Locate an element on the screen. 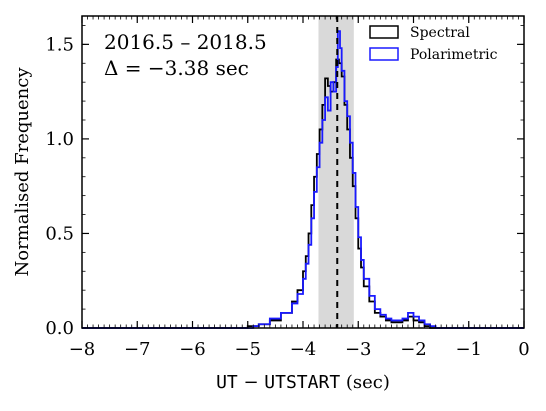  date-range-annotation: 2016.5 – 2018.5 is located at coordinates (185, 42).